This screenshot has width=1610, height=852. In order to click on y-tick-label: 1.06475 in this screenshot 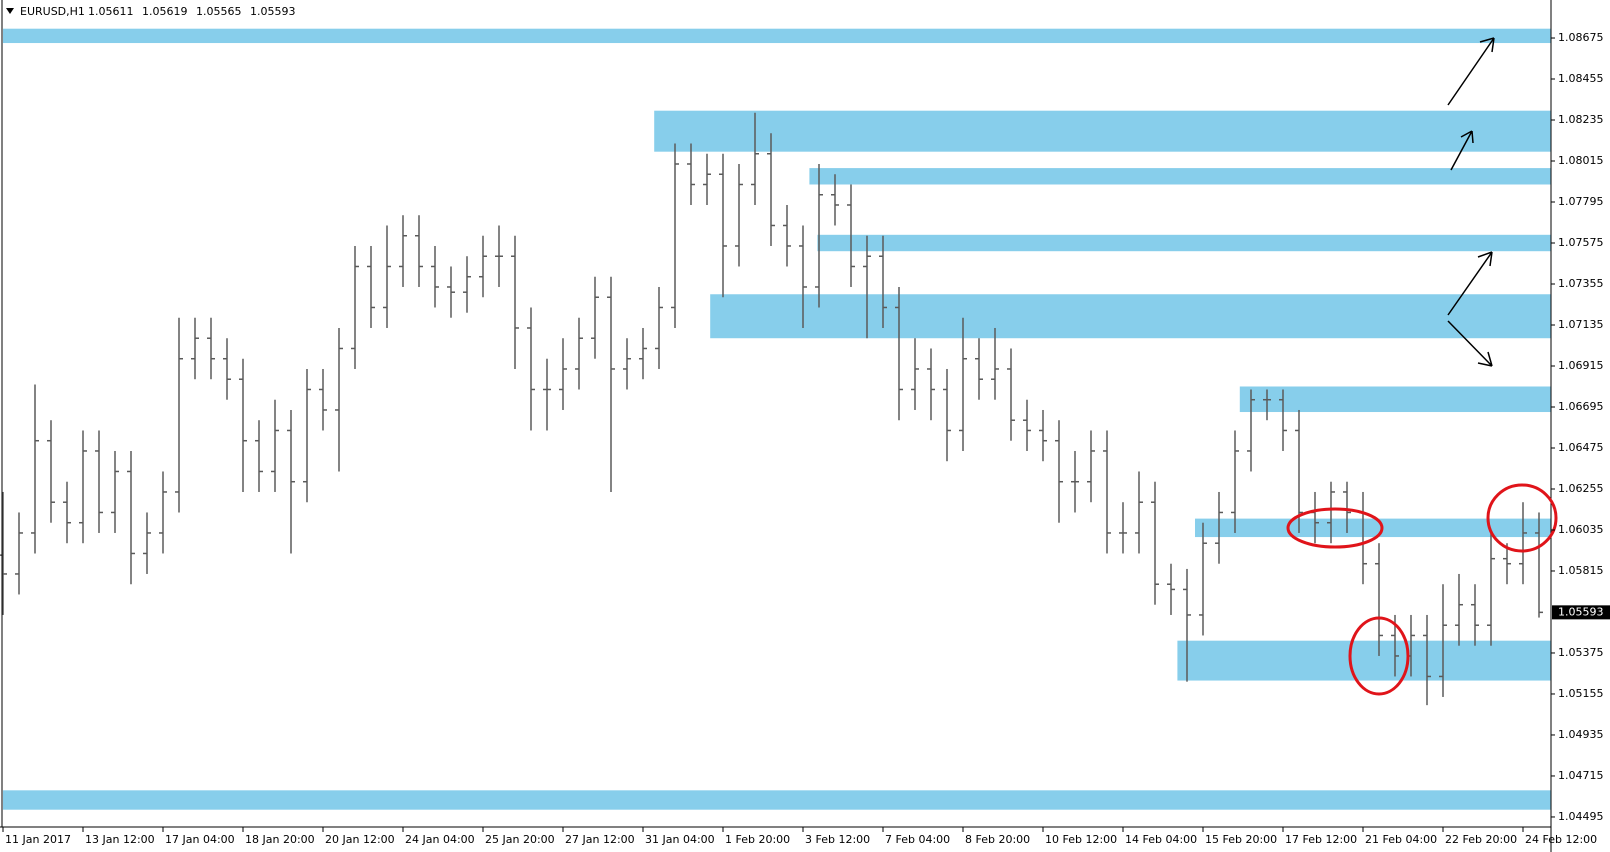, I will do `click(1581, 447)`.